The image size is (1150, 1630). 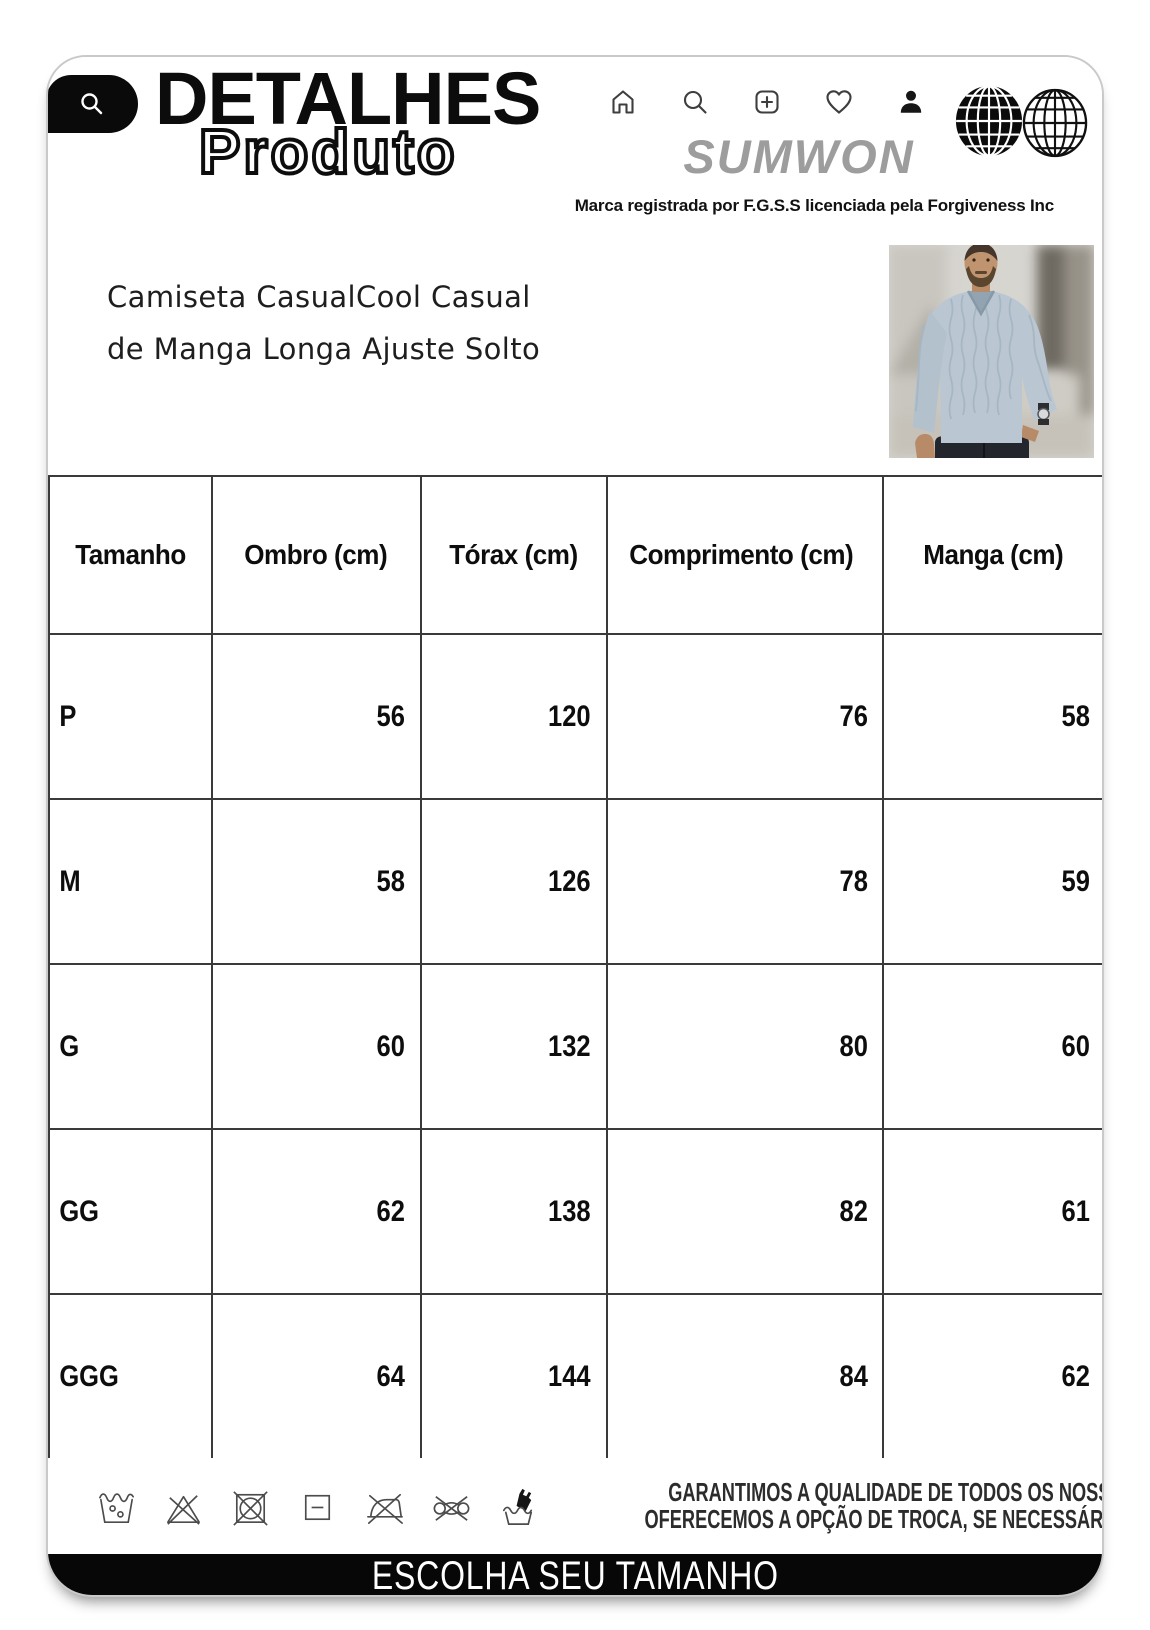 What do you see at coordinates (130, 1211) in the screenshot?
I see `size-label: GG` at bounding box center [130, 1211].